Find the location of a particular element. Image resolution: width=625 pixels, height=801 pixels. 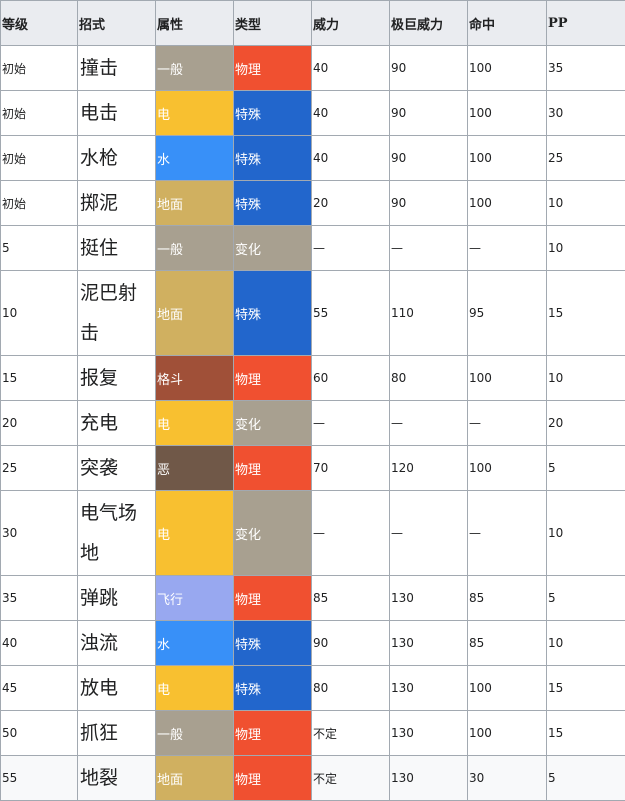

accuracy-cell: — is located at coordinates (507, 533).